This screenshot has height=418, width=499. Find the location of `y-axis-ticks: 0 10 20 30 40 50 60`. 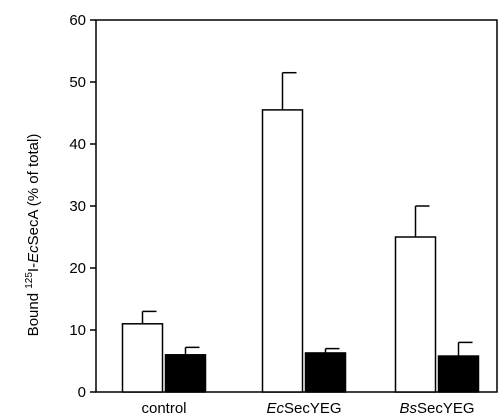

y-axis-ticks: 0 10 20 30 40 50 60 is located at coordinates (82, 206).